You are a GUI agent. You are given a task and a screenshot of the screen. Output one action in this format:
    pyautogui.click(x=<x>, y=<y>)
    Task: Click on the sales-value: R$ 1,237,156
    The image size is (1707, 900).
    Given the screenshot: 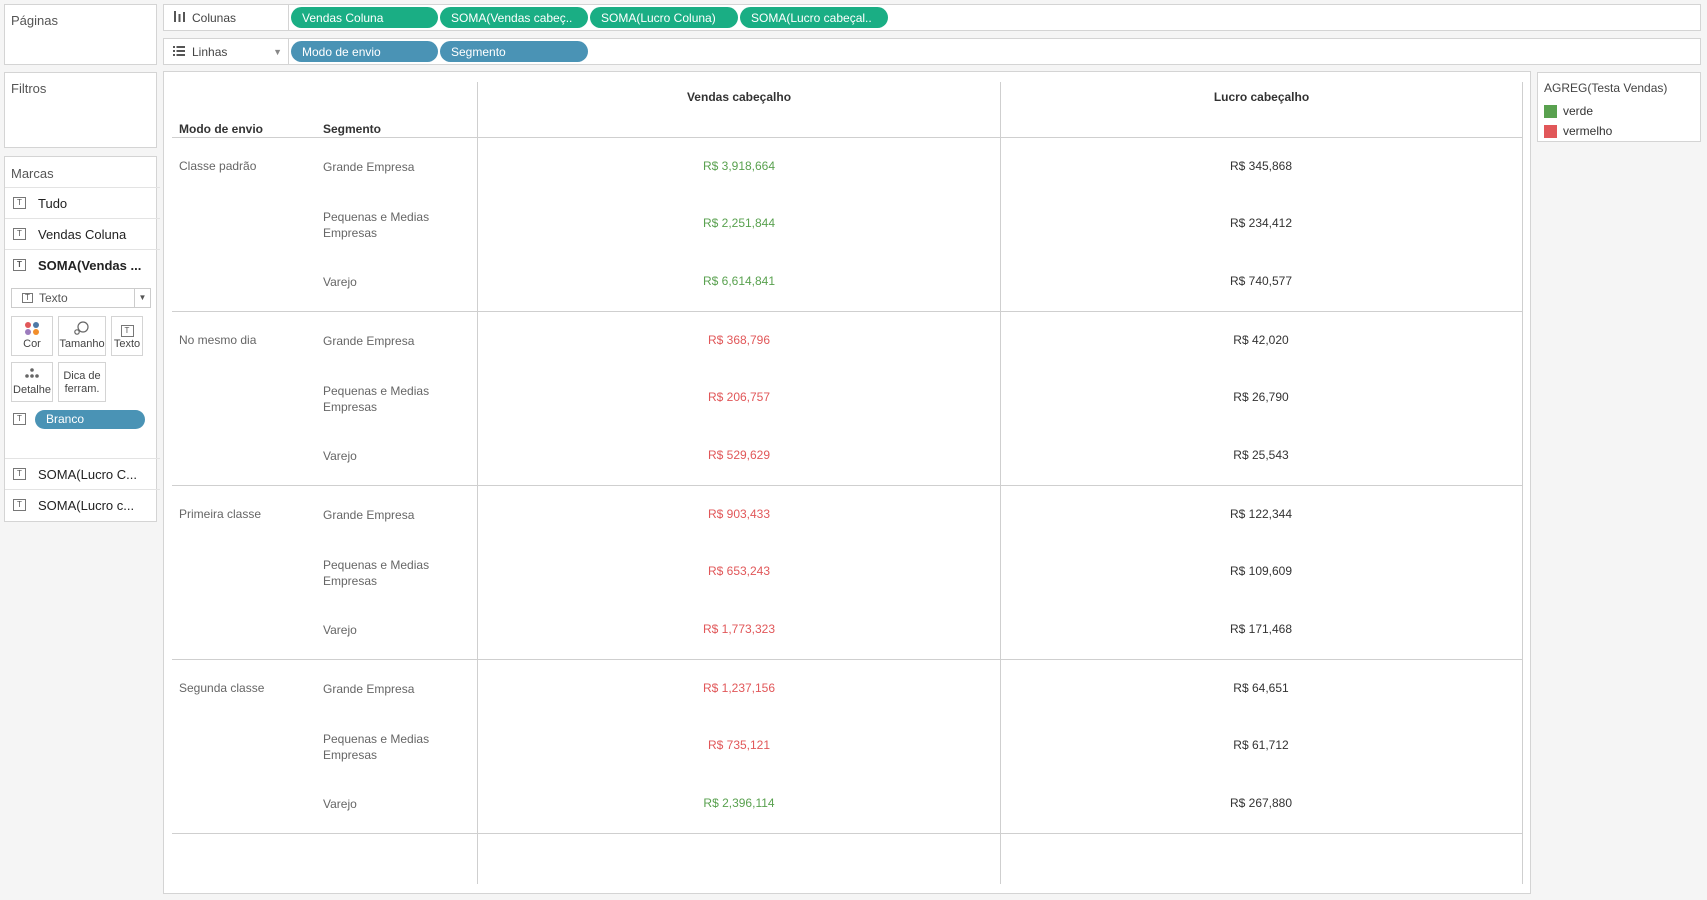 What is the action you would take?
    pyautogui.click(x=739, y=688)
    